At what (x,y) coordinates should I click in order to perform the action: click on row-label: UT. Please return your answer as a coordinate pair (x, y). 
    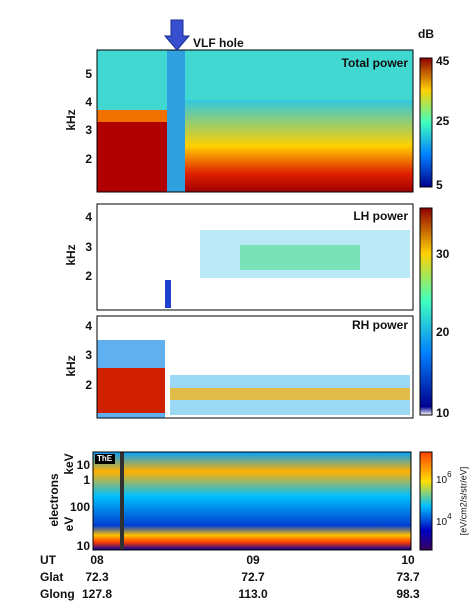
    Looking at the image, I should click on (48, 560).